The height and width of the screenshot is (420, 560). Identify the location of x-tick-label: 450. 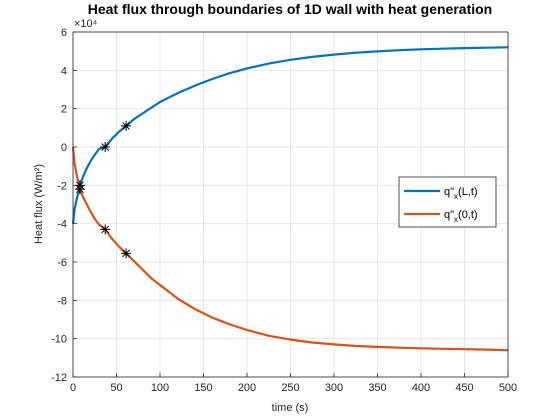
(464, 388).